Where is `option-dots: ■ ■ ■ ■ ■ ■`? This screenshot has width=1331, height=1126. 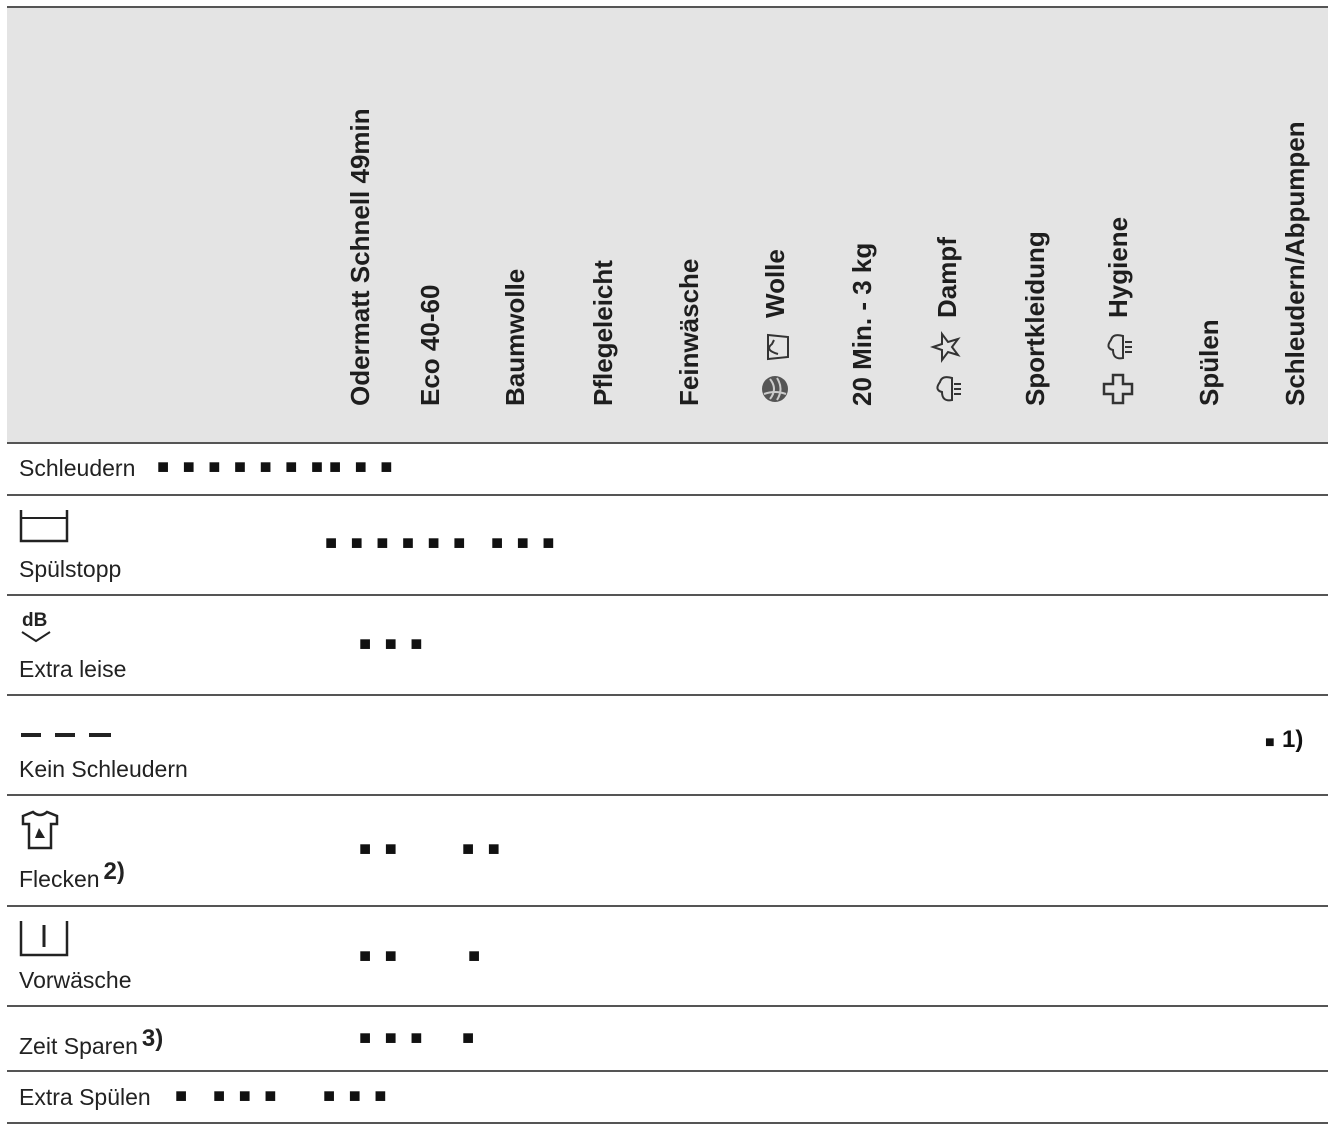 option-dots: ■ ■ ■ ■ ■ ■ is located at coordinates (397, 543).